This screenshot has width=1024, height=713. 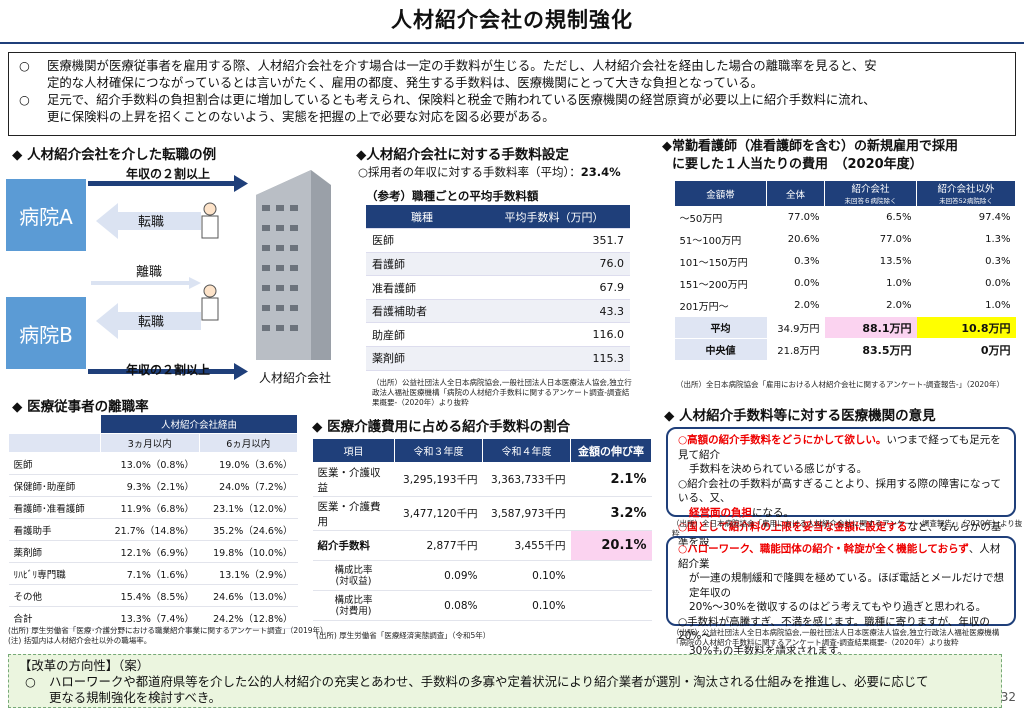 What do you see at coordinates (441, 427) in the screenshot?
I see `cost-heading: ◆ 医療介護費用に占める紹介手数料の割合` at bounding box center [441, 427].